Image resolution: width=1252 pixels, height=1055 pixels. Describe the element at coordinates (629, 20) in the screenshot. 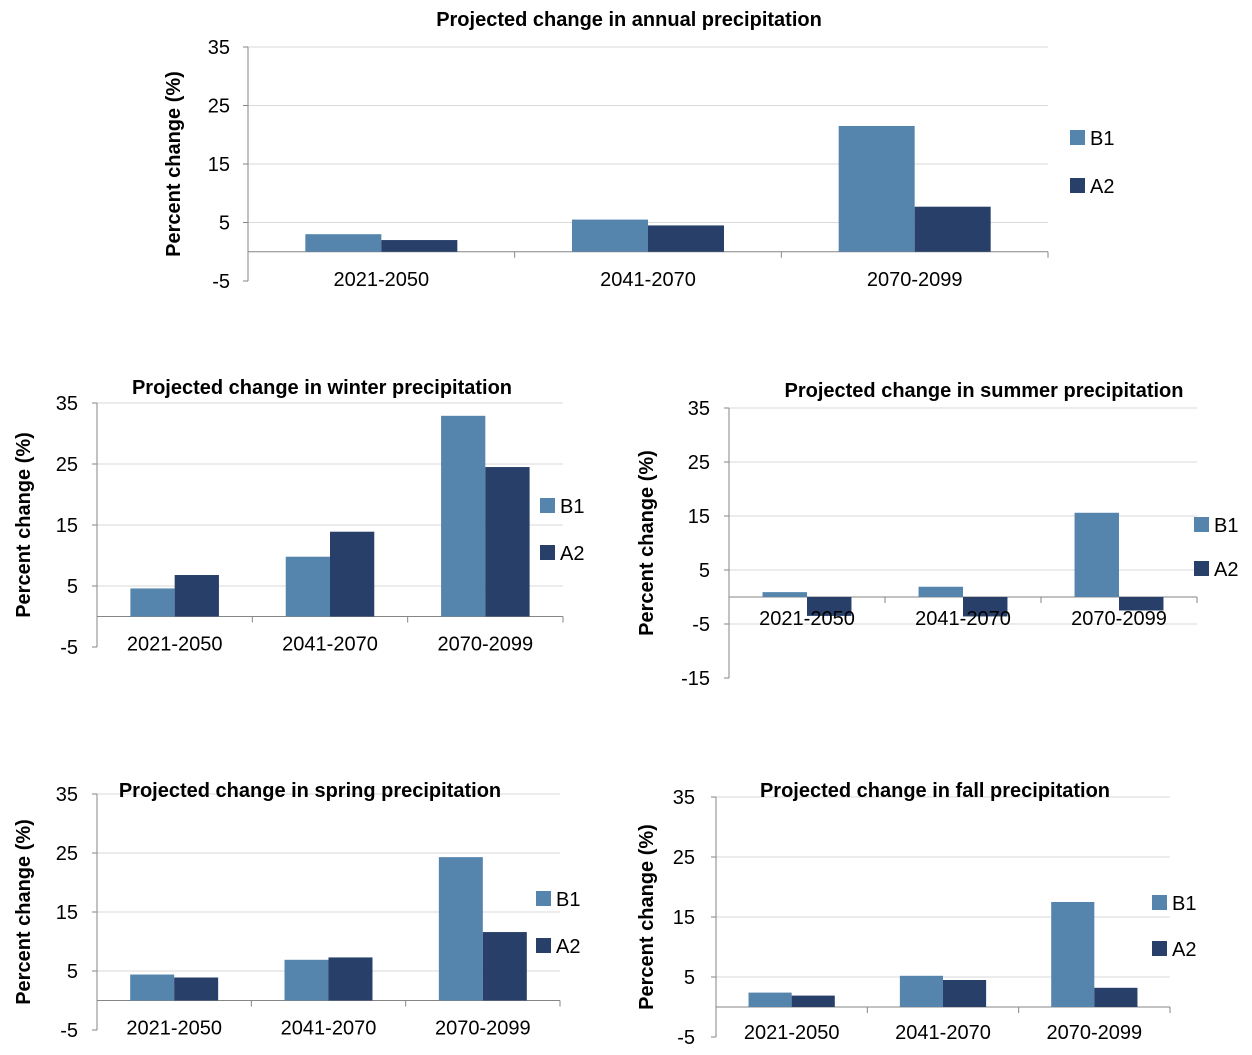

I see `chart-title: Projected change in annual precipitation` at that location.